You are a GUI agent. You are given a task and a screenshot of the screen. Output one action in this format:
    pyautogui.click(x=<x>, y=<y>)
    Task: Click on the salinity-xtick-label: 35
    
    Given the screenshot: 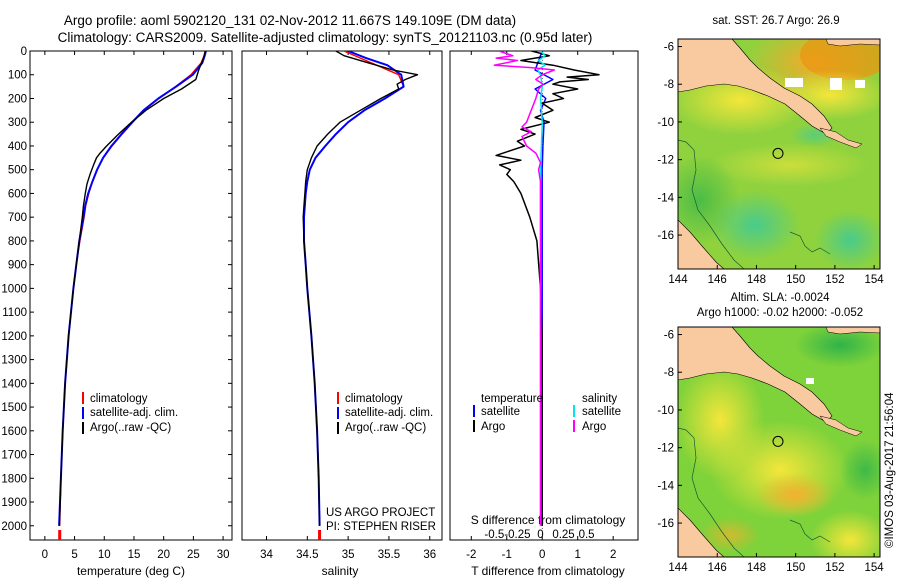 What is the action you would take?
    pyautogui.click(x=348, y=555)
    